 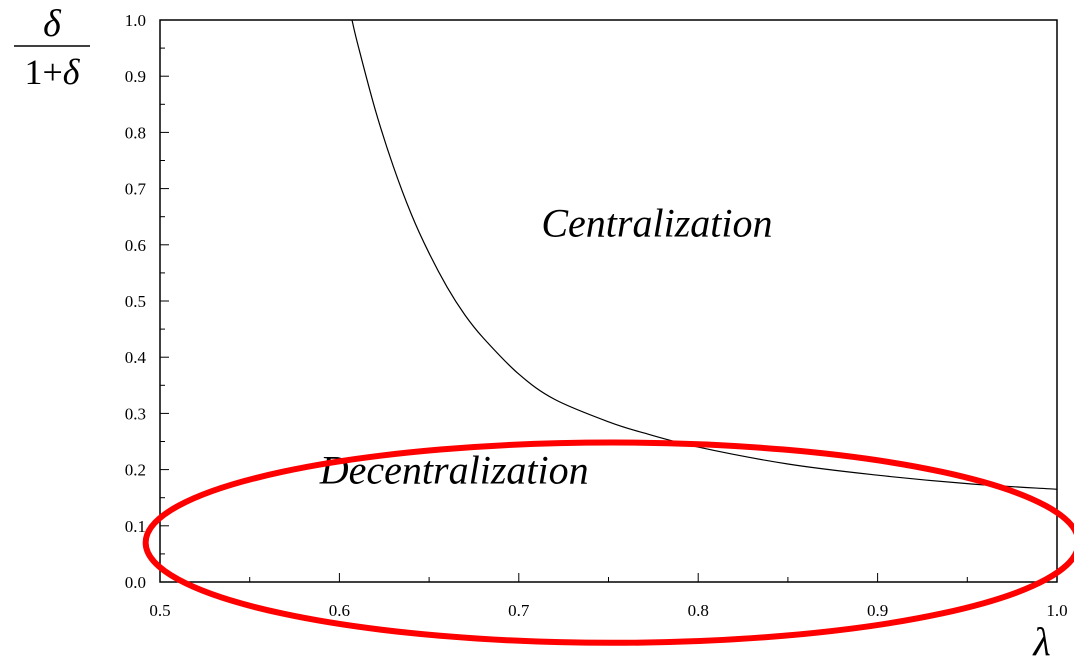 I want to click on x-axis-ticks: 0.5 0.6 0.7 0.8 0.9 1.0, so click(x=608, y=596).